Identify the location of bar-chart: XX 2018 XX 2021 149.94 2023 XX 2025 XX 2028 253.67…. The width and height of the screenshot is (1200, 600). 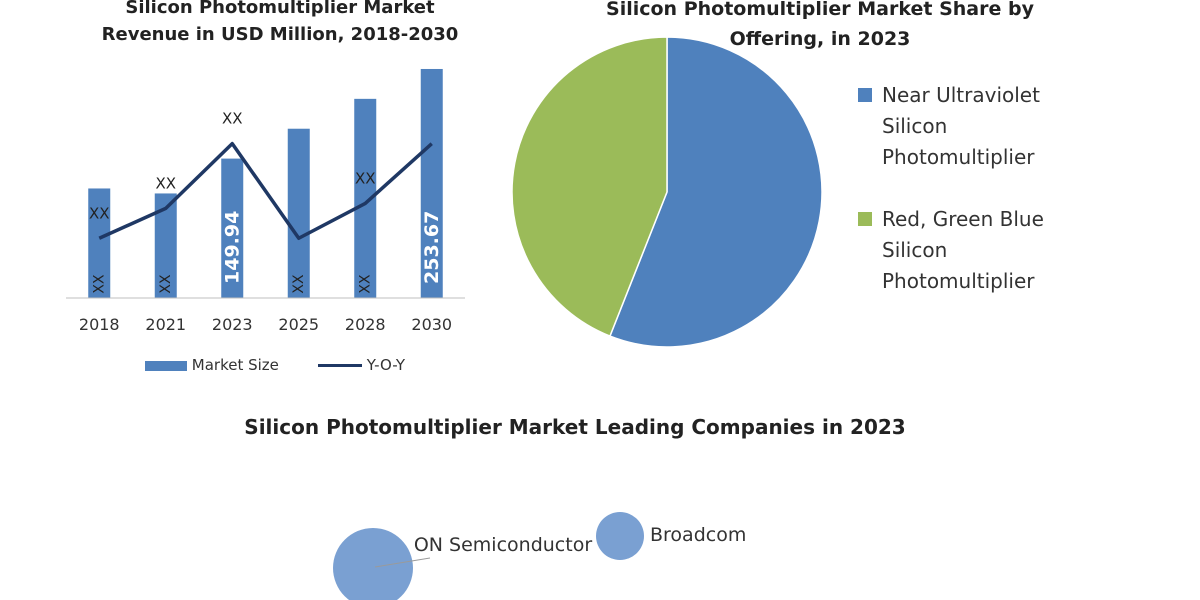
(265, 201).